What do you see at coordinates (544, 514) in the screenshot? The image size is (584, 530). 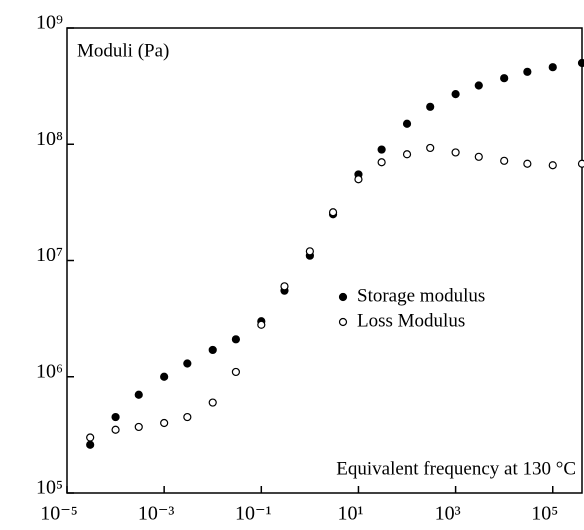 I see `x-tick-label: 10⁵` at bounding box center [544, 514].